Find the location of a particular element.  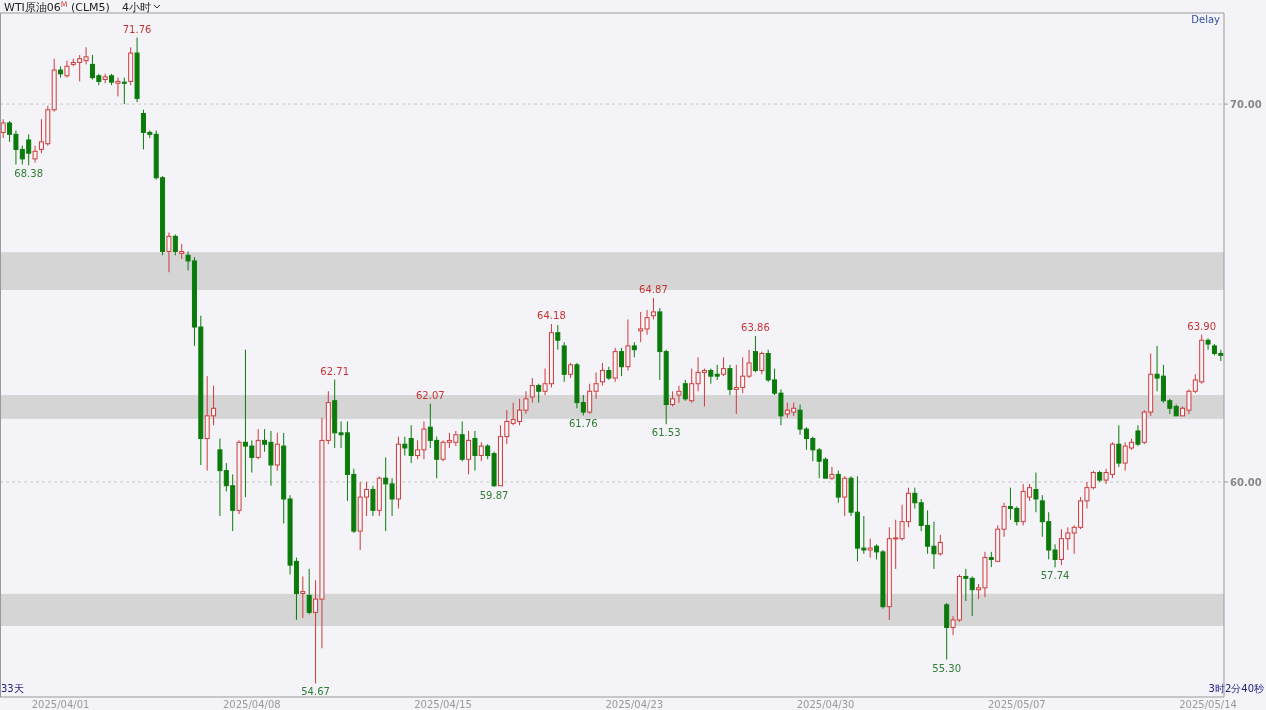

annotation: 59.87 is located at coordinates (494, 495).